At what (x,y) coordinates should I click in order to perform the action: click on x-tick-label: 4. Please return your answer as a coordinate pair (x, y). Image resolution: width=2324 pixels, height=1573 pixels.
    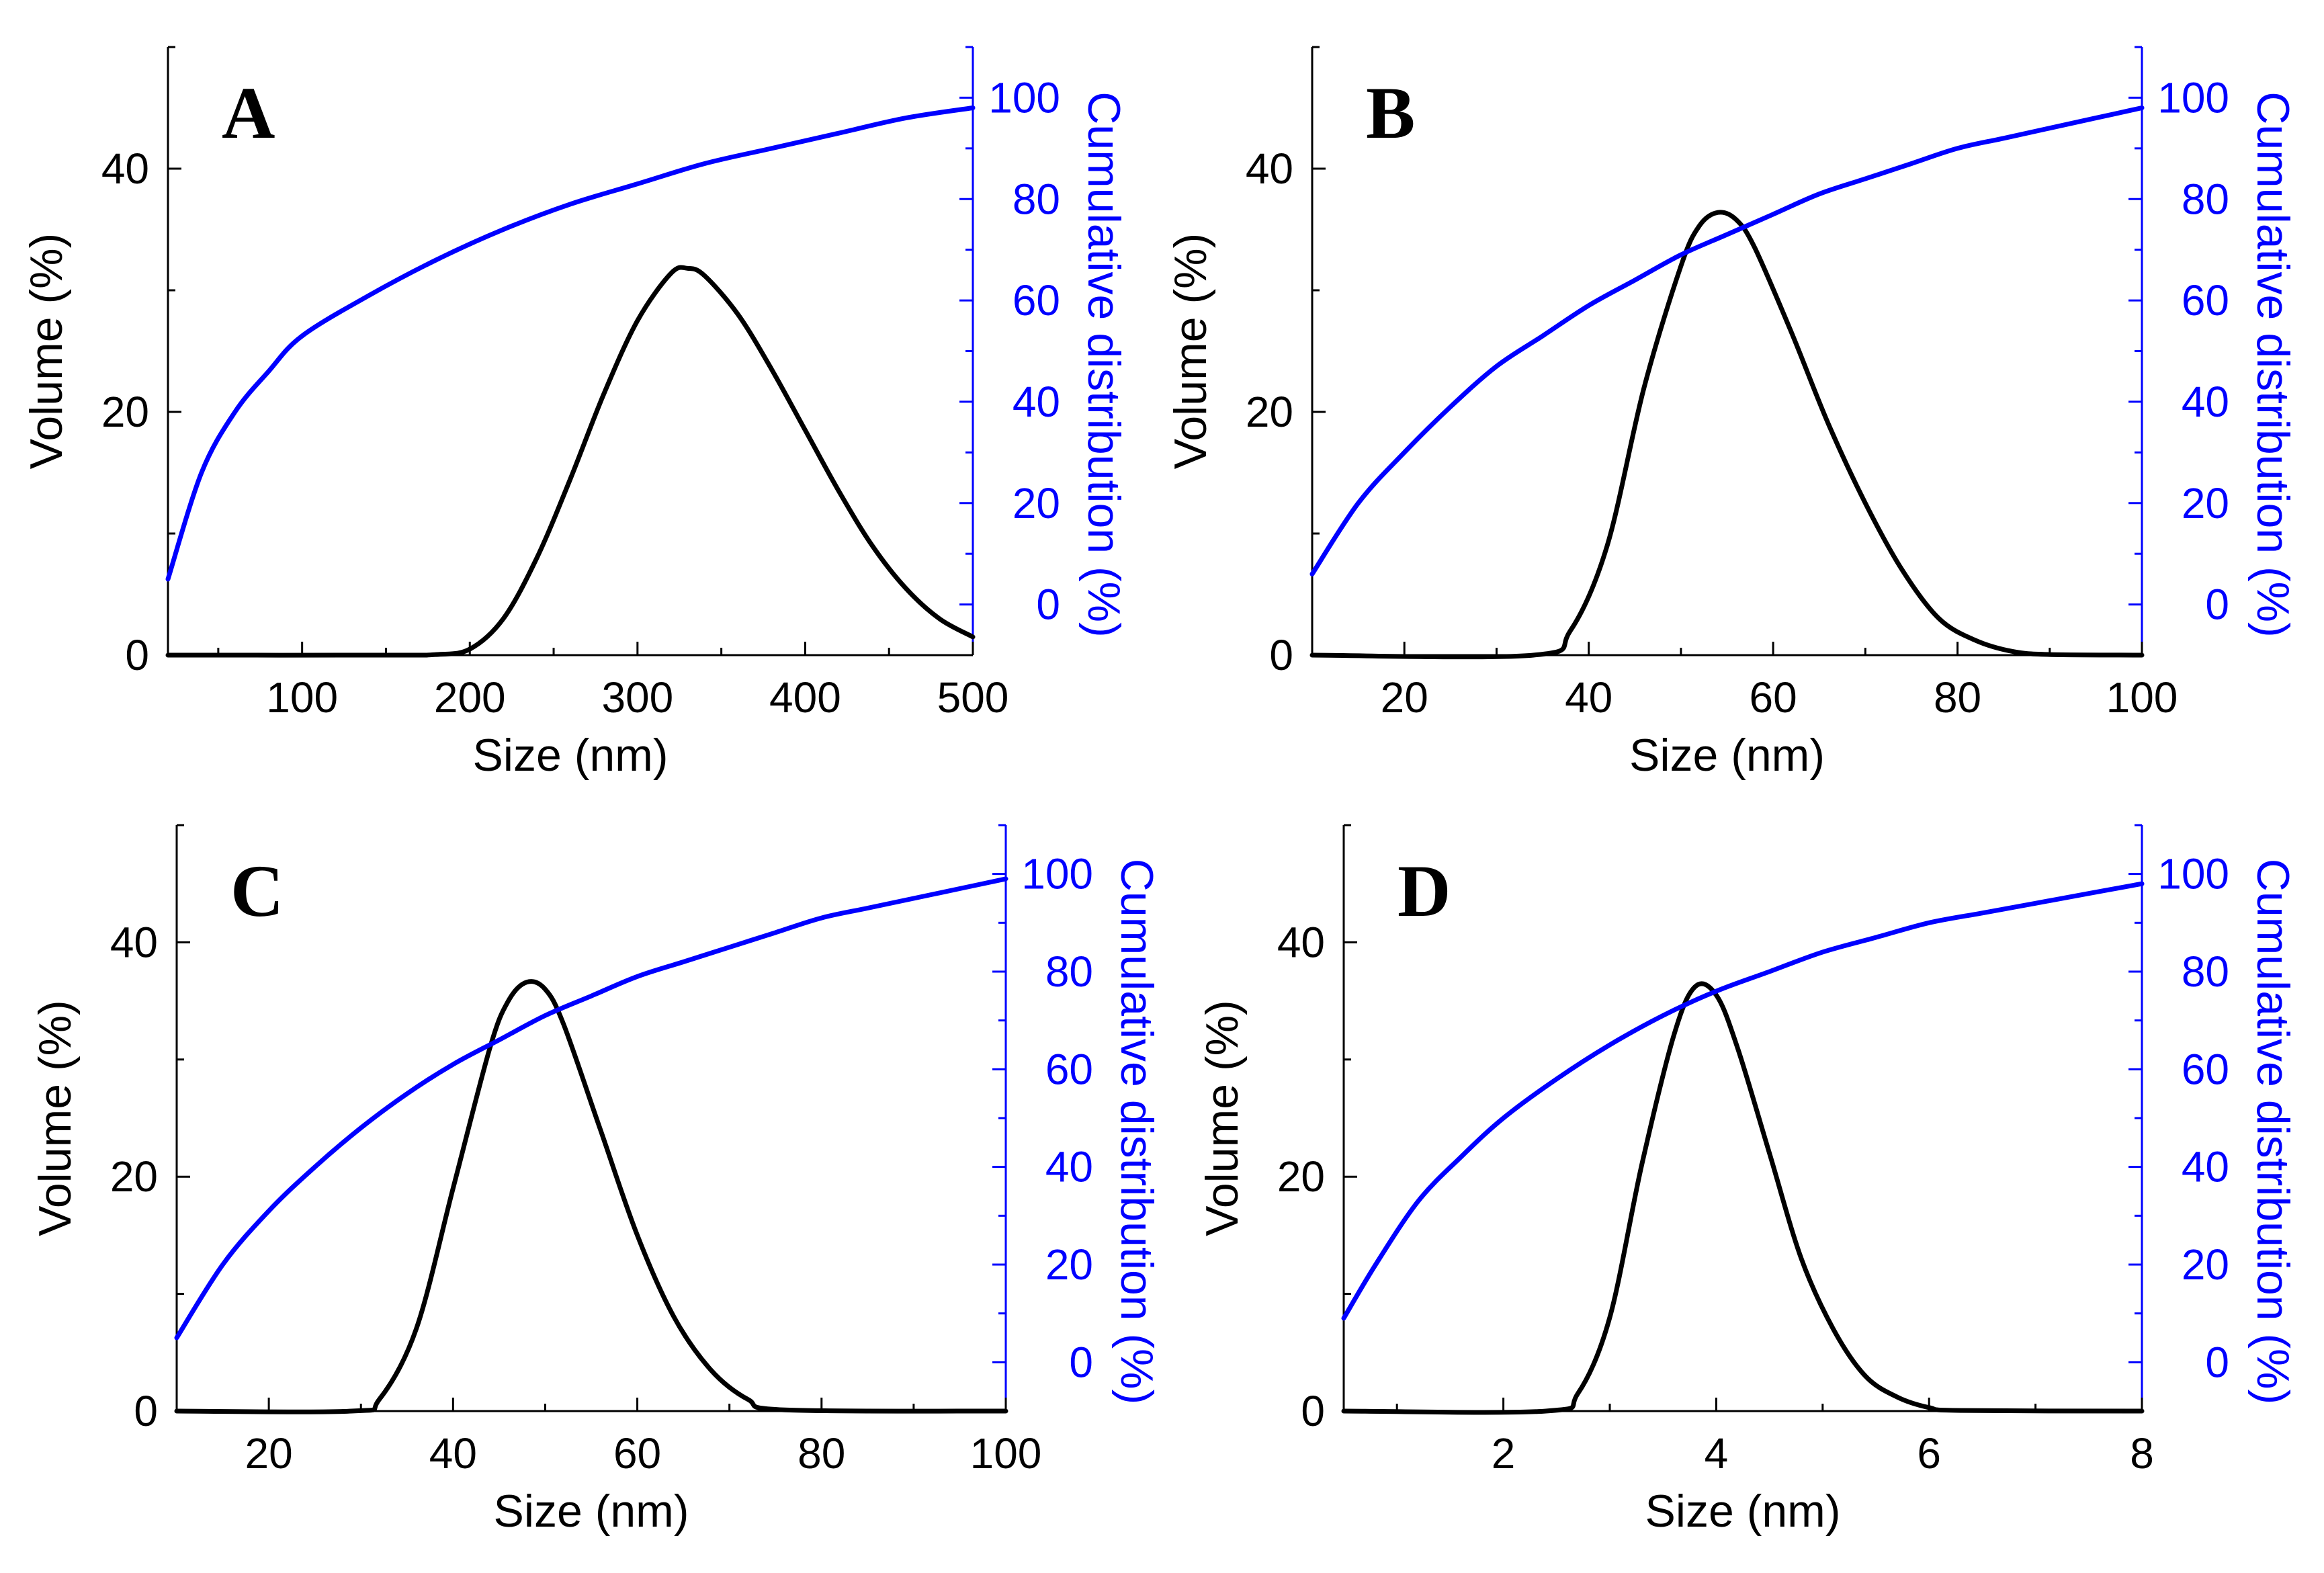
    Looking at the image, I should click on (1717, 1453).